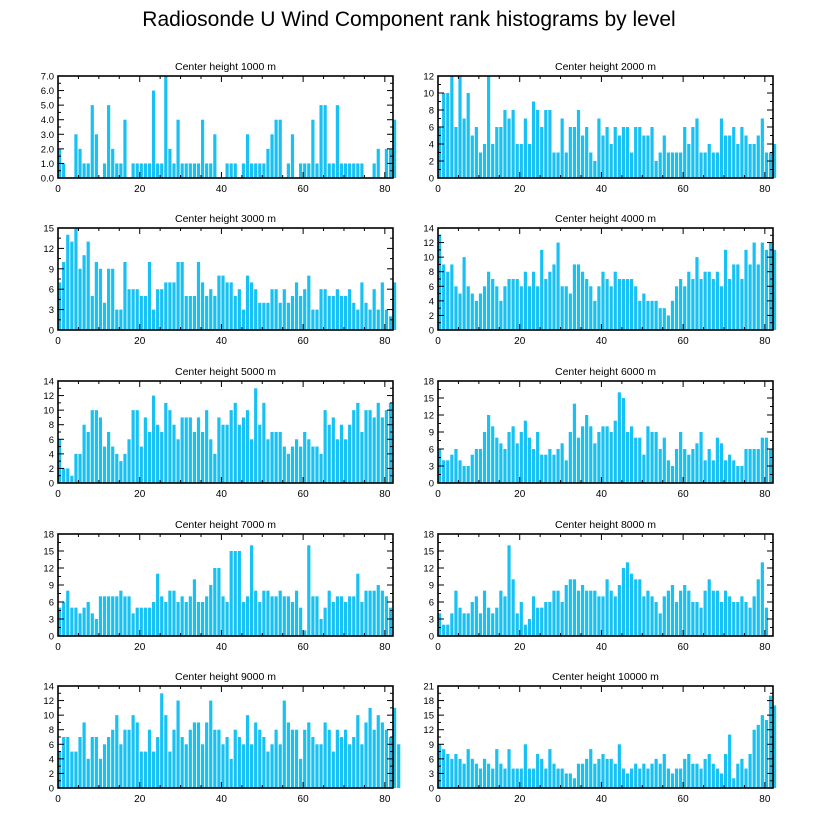 Image resolution: width=818 pixels, height=824 pixels. What do you see at coordinates (47, 135) in the screenshot?
I see `y-tick-label: 3.0` at bounding box center [47, 135].